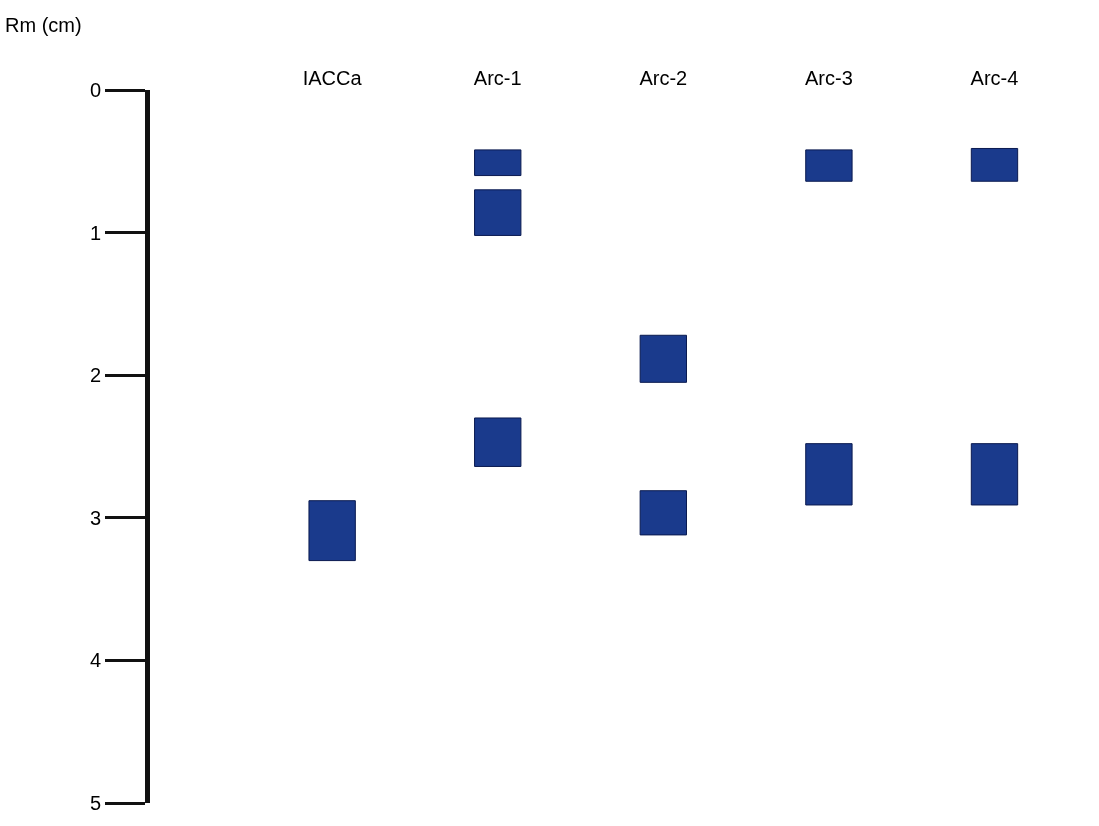 This screenshot has width=1099, height=826. What do you see at coordinates (95, 375) in the screenshot?
I see `y-tick-label: 2` at bounding box center [95, 375].